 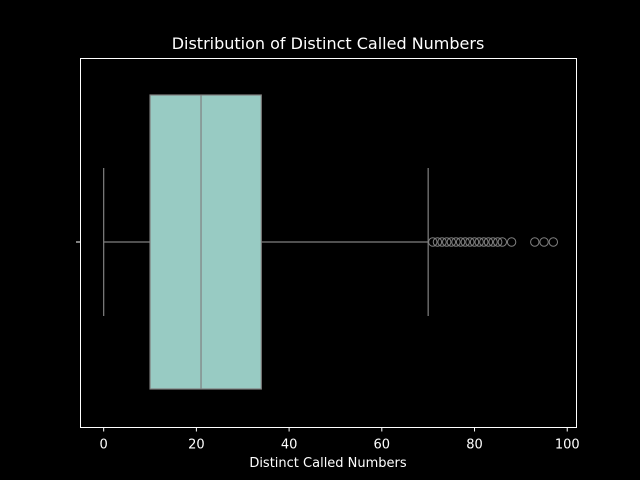 I want to click on x-tick-label: 20, so click(x=196, y=445).